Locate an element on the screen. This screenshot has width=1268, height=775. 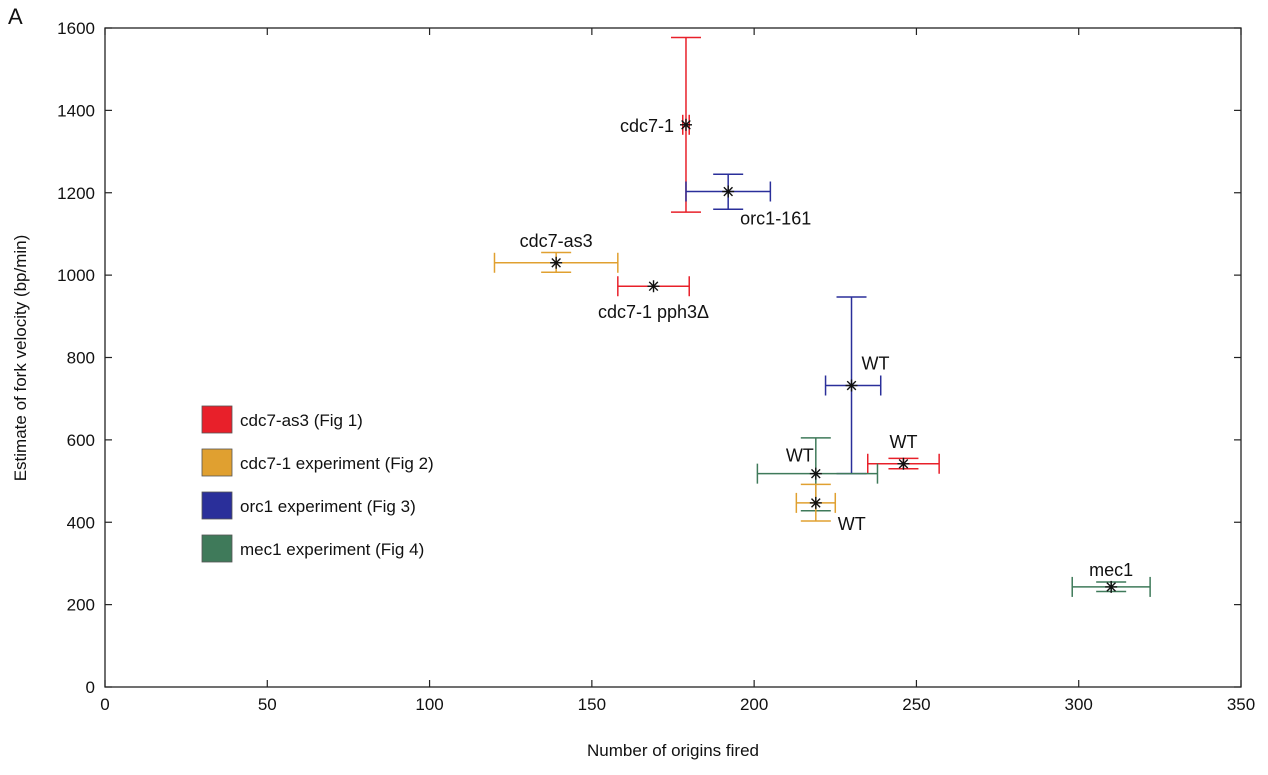
y-tick-label: 1200 is located at coordinates (76, 193).